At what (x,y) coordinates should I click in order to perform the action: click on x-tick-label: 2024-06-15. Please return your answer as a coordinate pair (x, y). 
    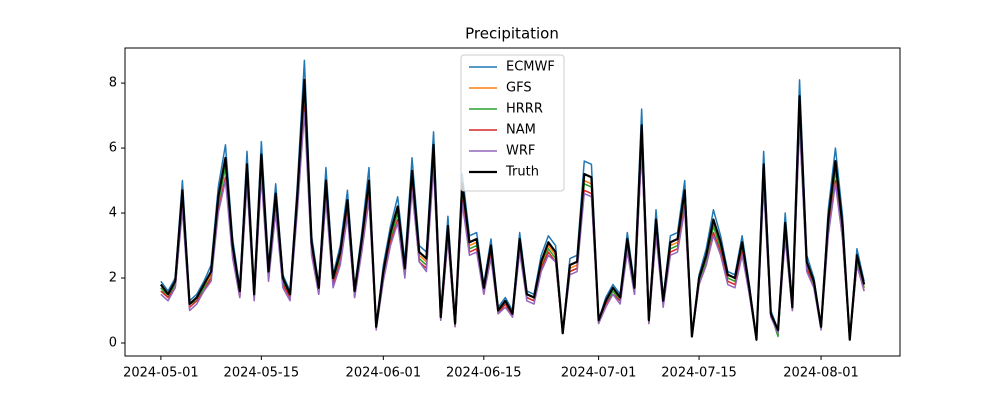
    Looking at the image, I should click on (484, 373).